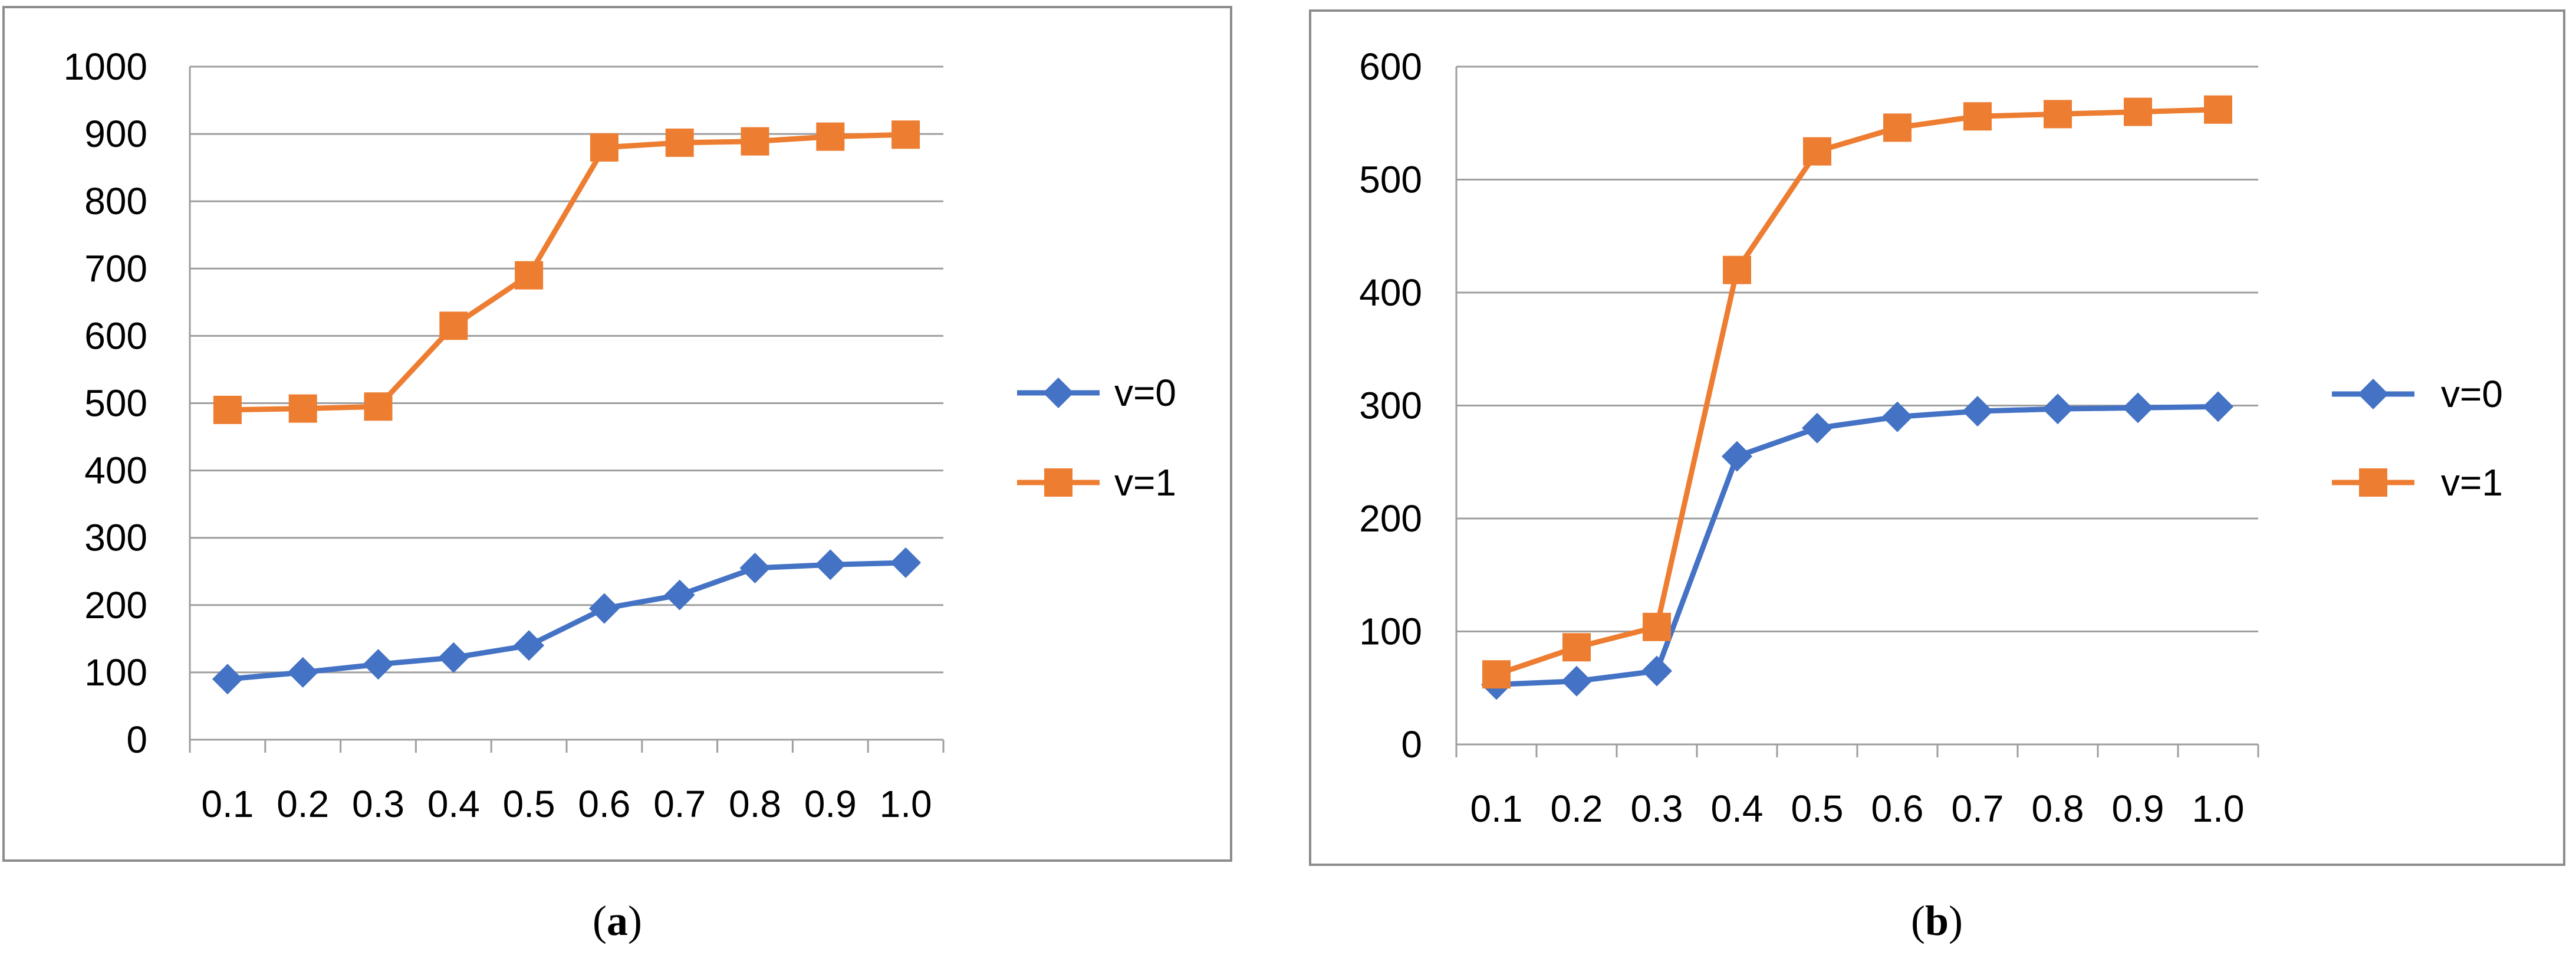 The height and width of the screenshot is (955, 2576). I want to click on y-tick-label: 1000, so click(106, 66).